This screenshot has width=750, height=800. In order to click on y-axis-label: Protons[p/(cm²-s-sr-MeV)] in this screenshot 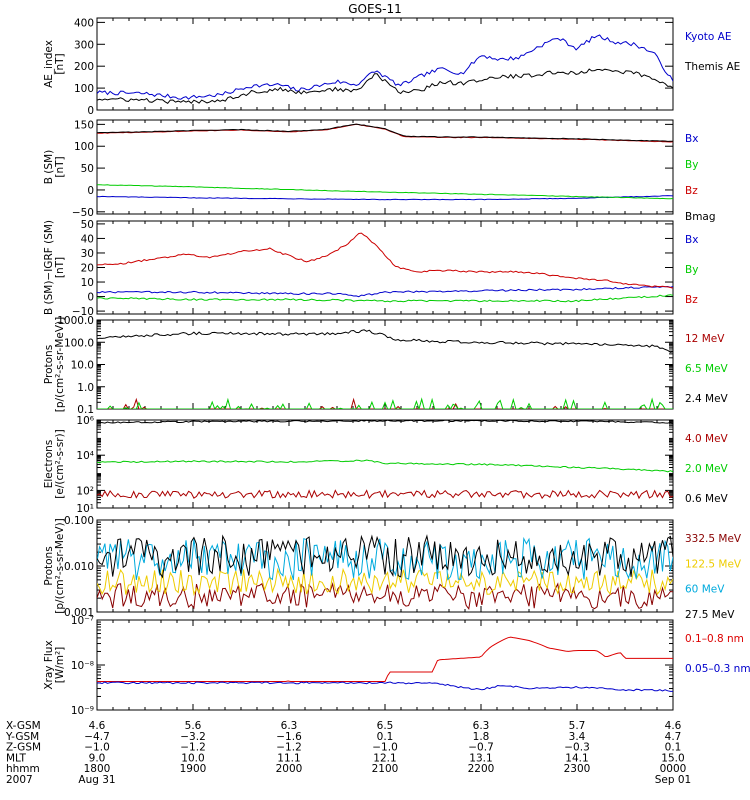, I will do `click(54, 565)`.